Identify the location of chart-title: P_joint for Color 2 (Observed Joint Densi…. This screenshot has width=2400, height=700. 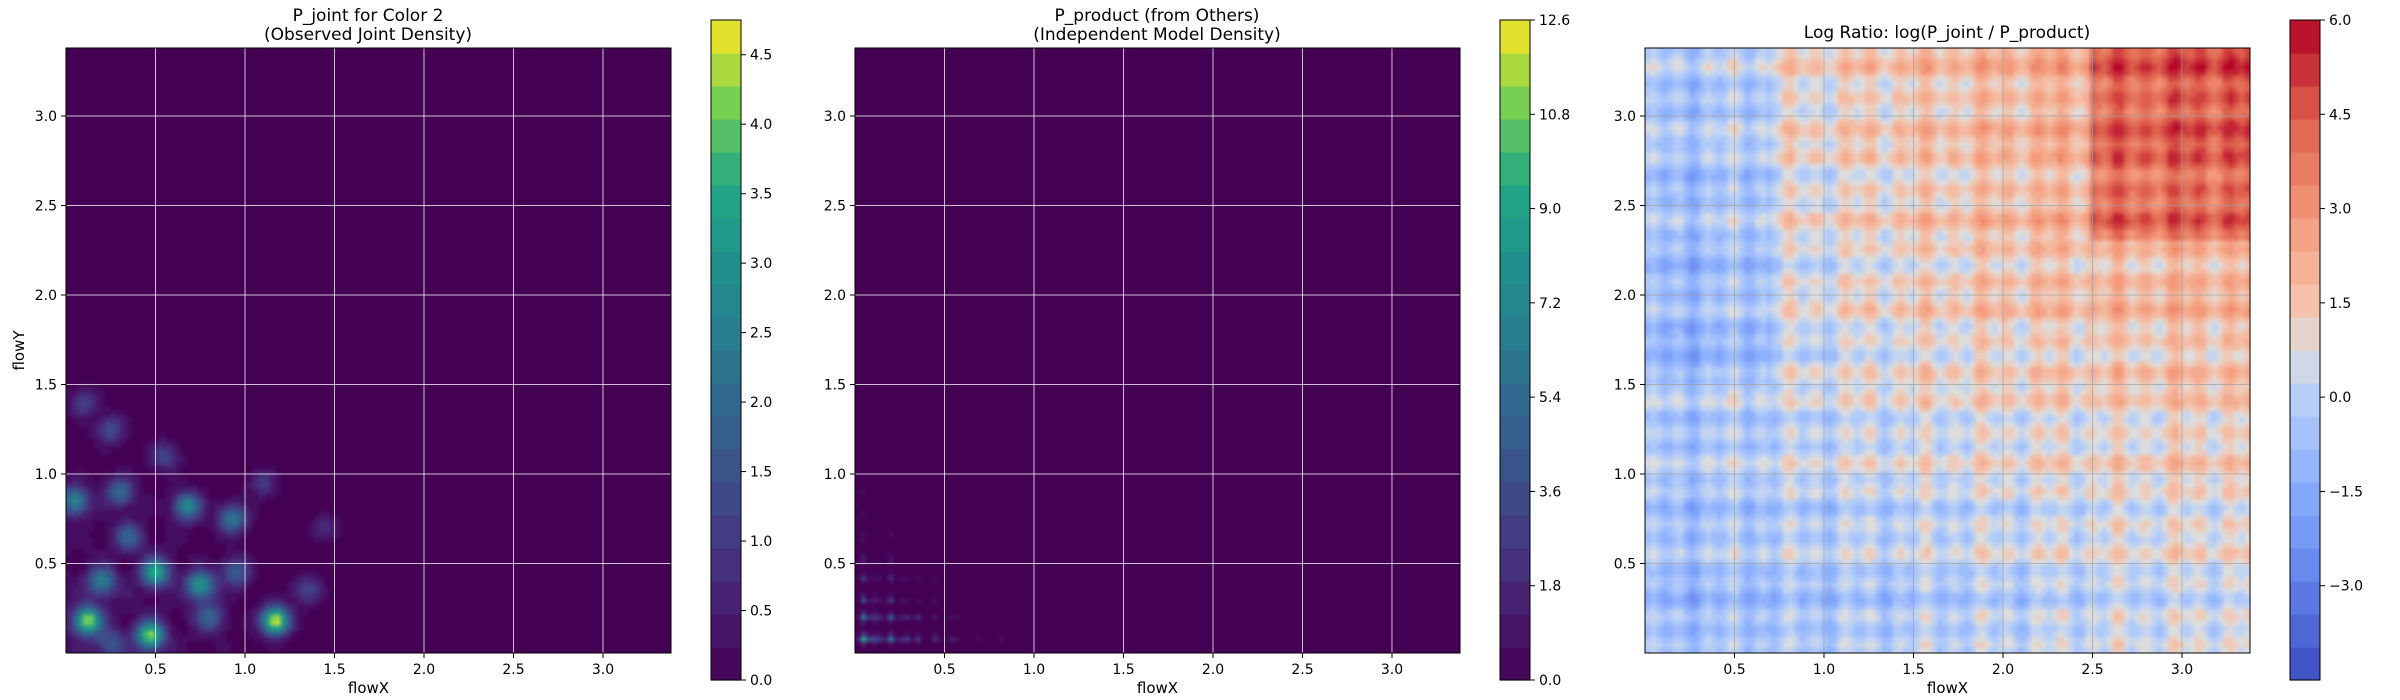
(368, 25).